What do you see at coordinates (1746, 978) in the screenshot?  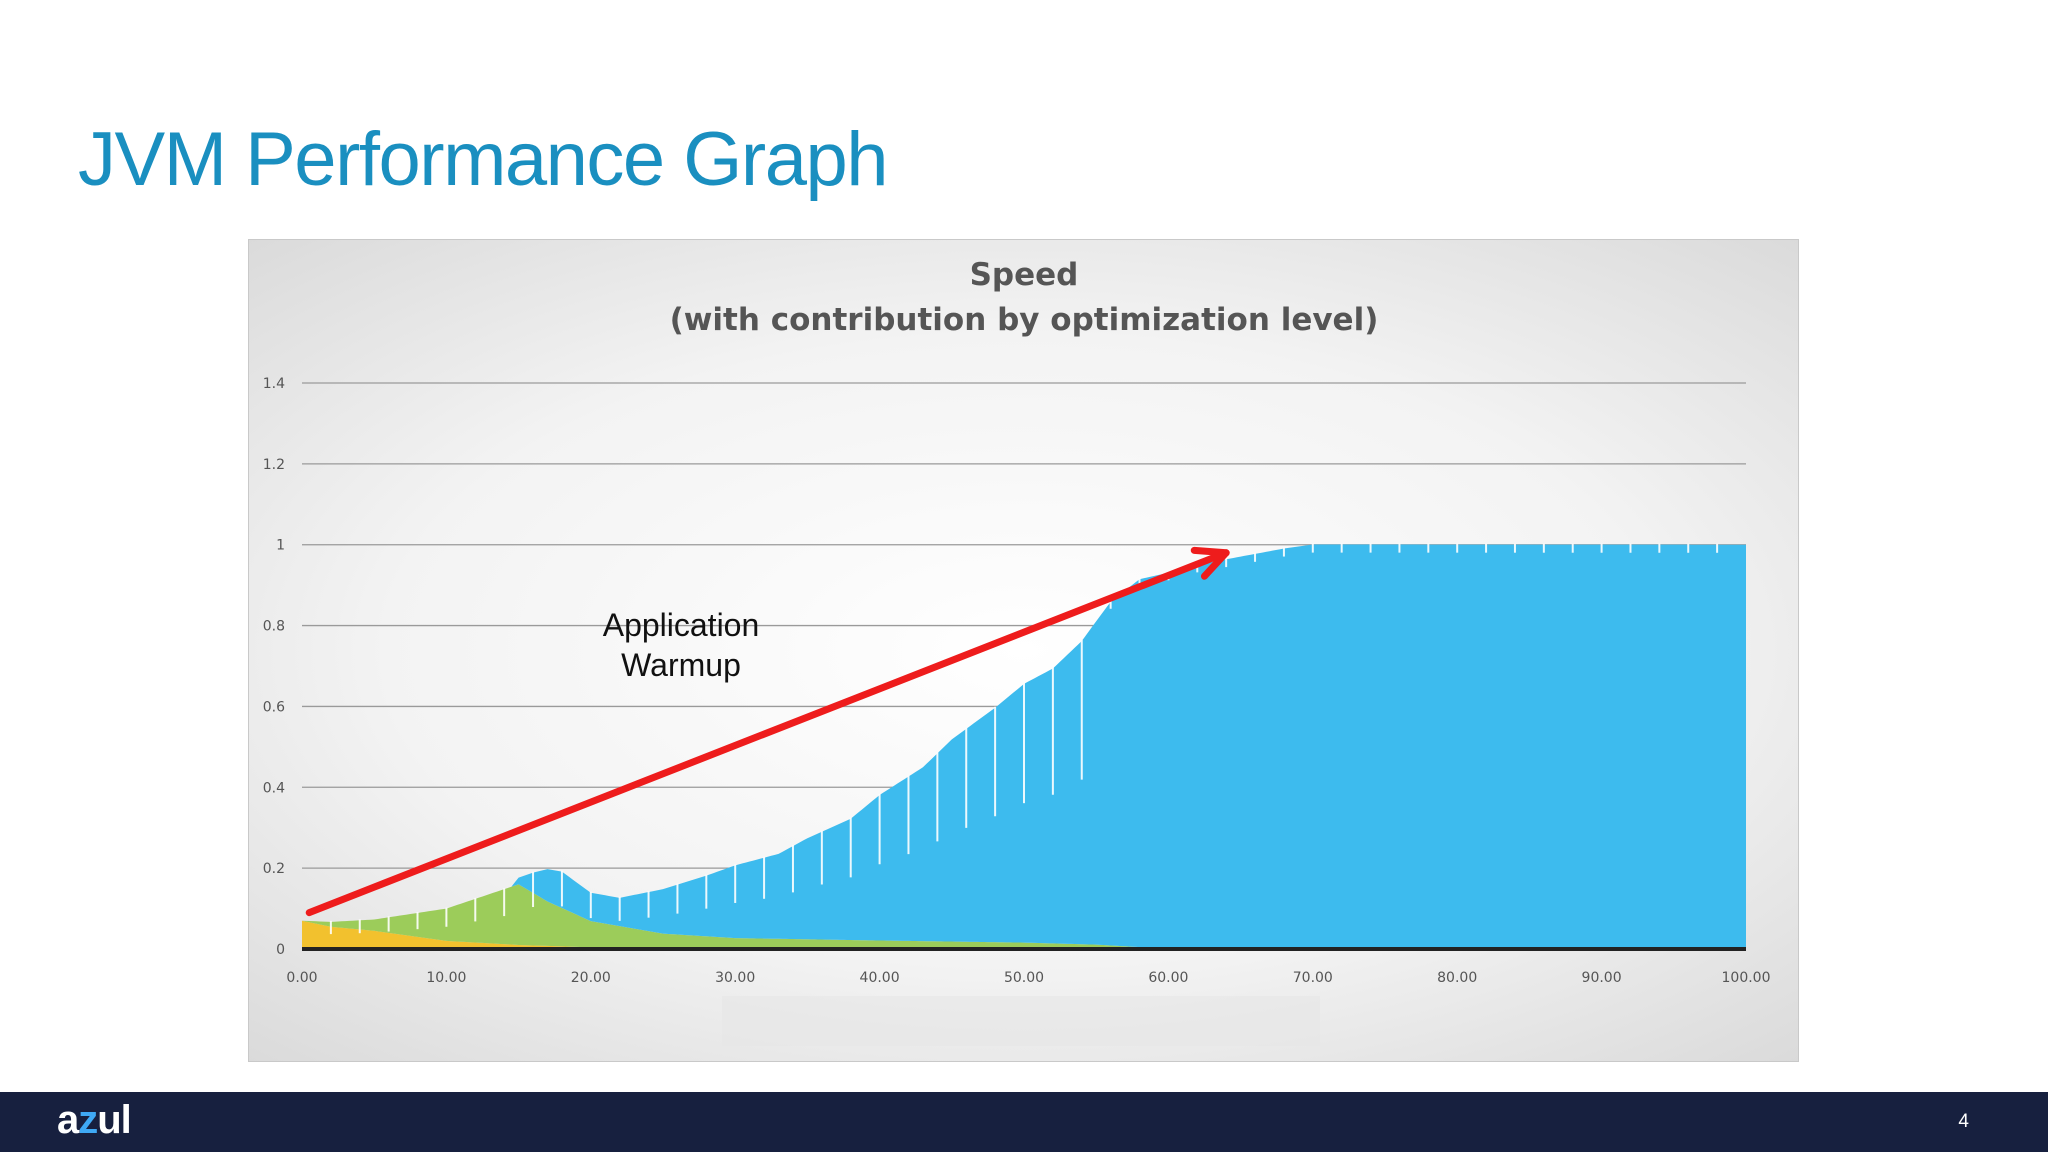 I see `x-tick-label: 100.00` at bounding box center [1746, 978].